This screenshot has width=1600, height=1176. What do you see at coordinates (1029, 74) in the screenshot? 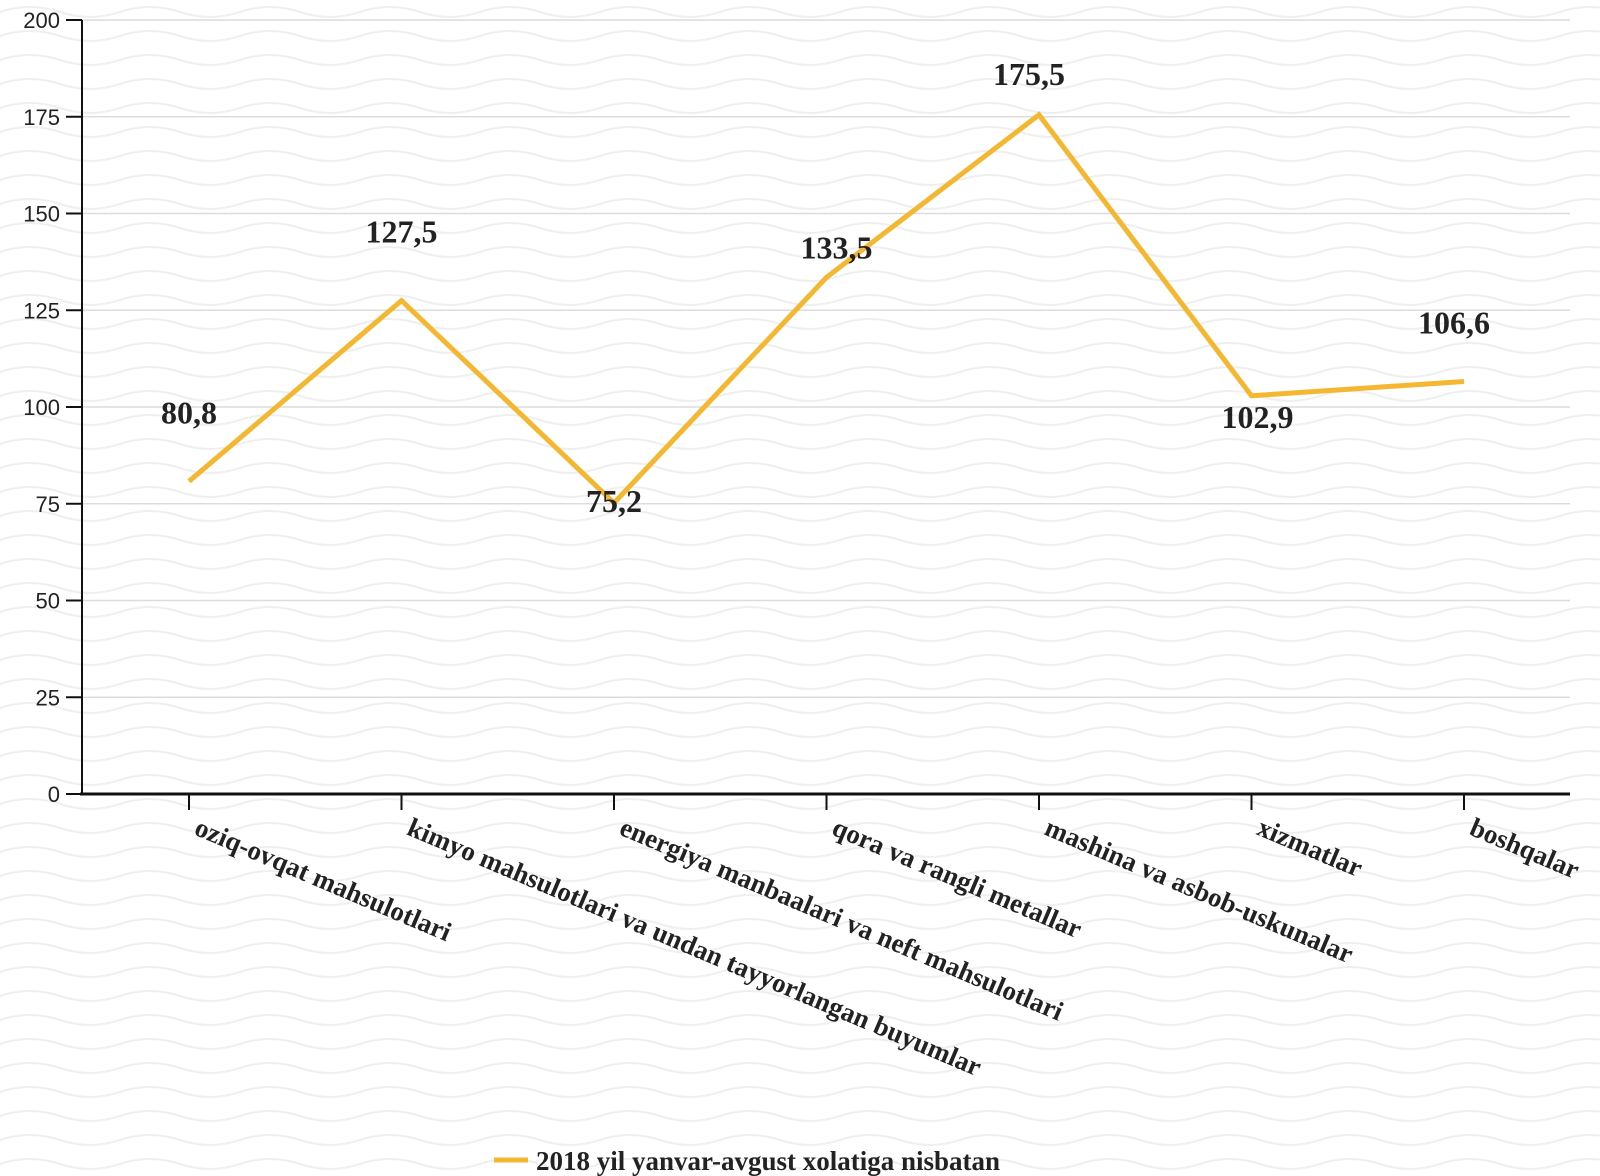
I see `data-label-4: 175,5` at bounding box center [1029, 74].